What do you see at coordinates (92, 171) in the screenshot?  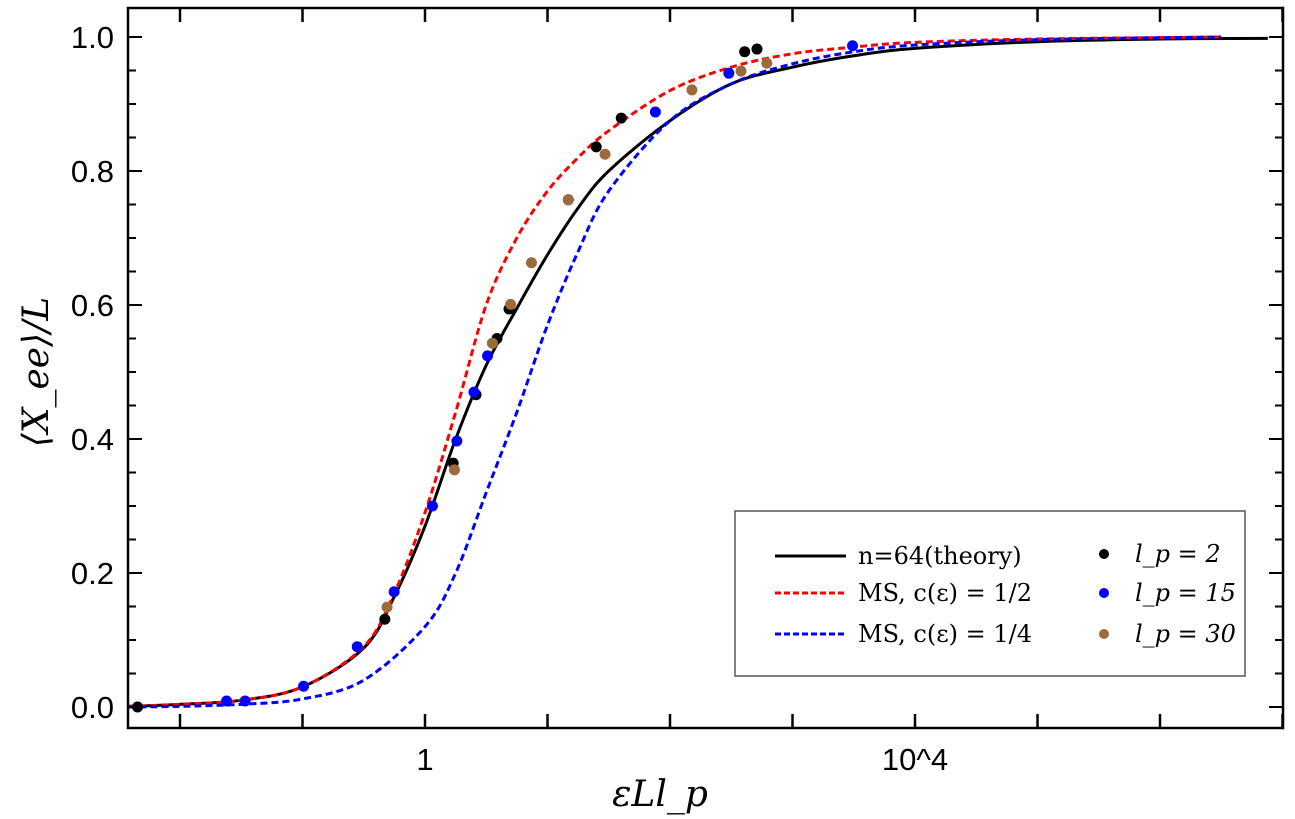 I see `y-tick-label: 0.8` at bounding box center [92, 171].